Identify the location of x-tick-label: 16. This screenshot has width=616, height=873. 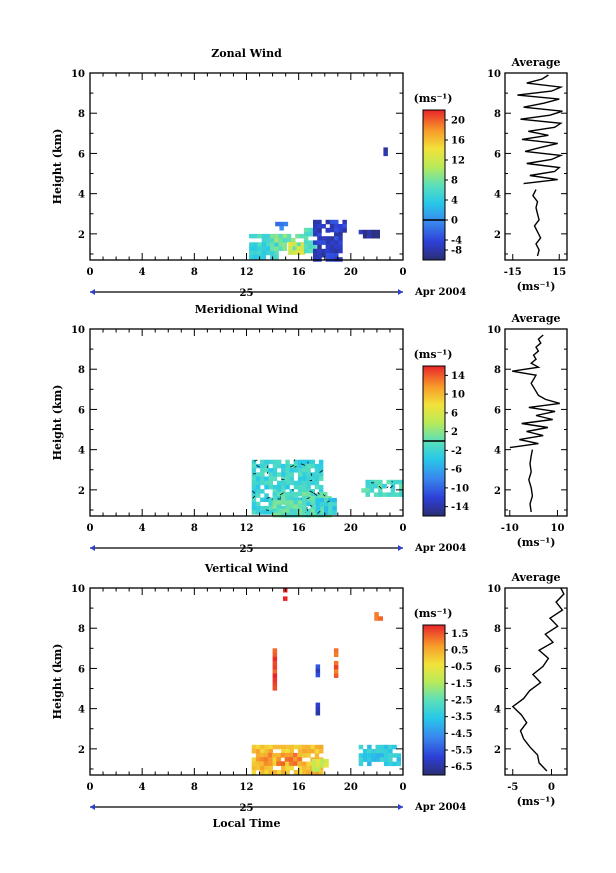
(299, 528).